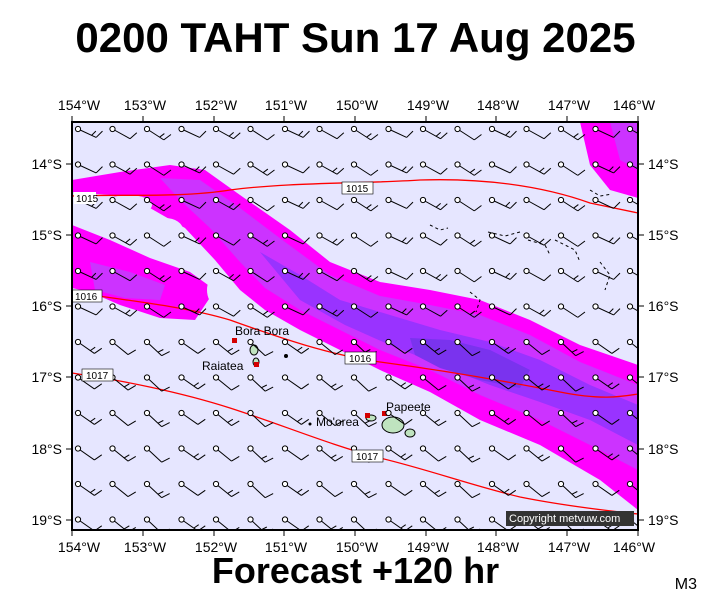 Image resolution: width=711 pixels, height=600 pixels. I want to click on isobar-label: 1016, so click(86, 297).